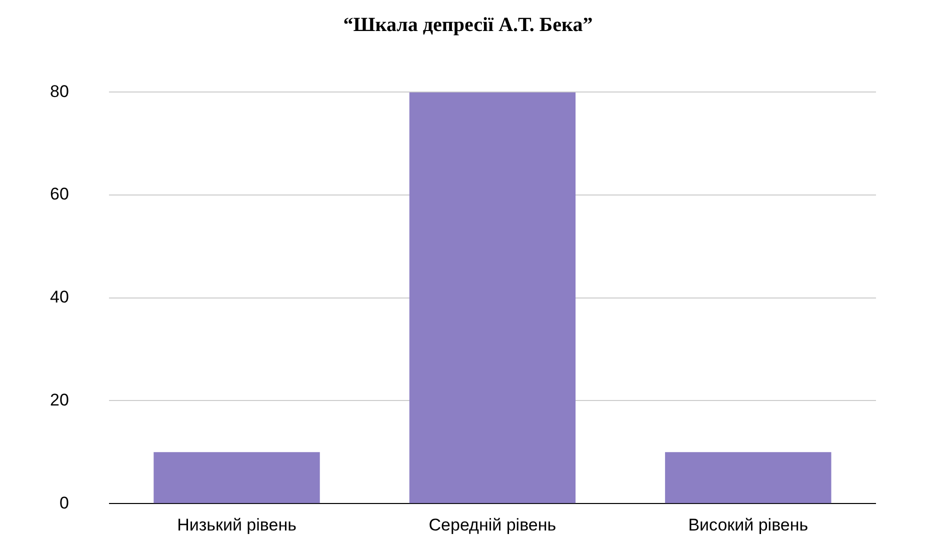 This screenshot has width=936, height=560. I want to click on x-tick-label: Низький рівень, so click(237, 524).